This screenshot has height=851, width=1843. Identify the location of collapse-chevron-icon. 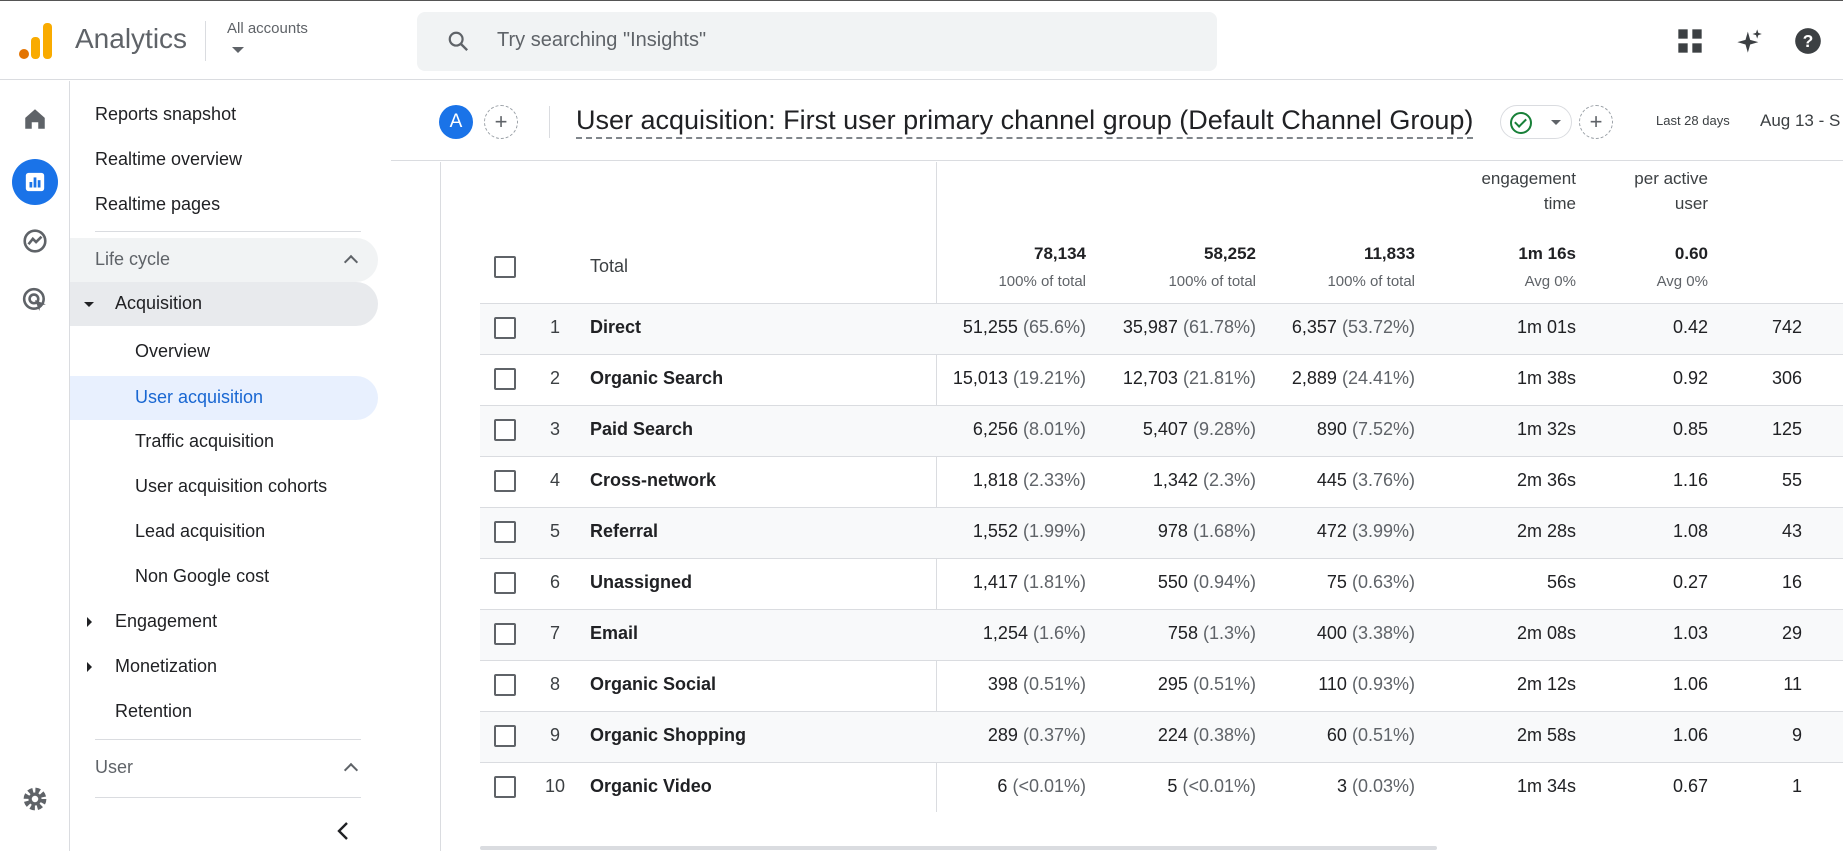
(343, 831).